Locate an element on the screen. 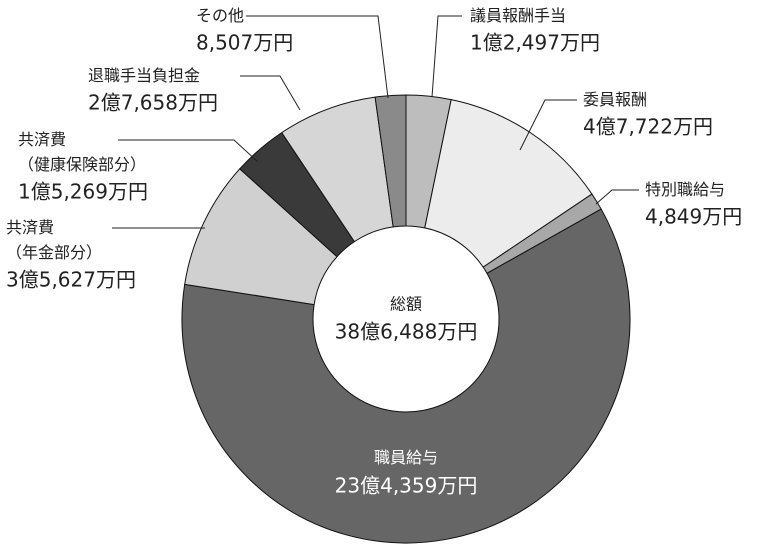 The image size is (767, 544). category-label: 共済費 （年金部分） is located at coordinates (54, 240).